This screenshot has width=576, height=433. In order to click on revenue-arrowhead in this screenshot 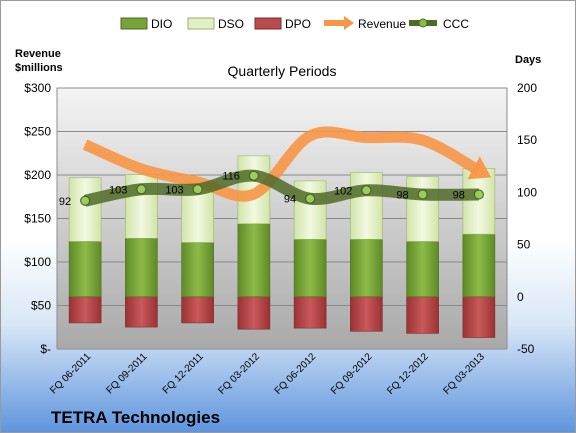, I will do `click(479, 168)`.